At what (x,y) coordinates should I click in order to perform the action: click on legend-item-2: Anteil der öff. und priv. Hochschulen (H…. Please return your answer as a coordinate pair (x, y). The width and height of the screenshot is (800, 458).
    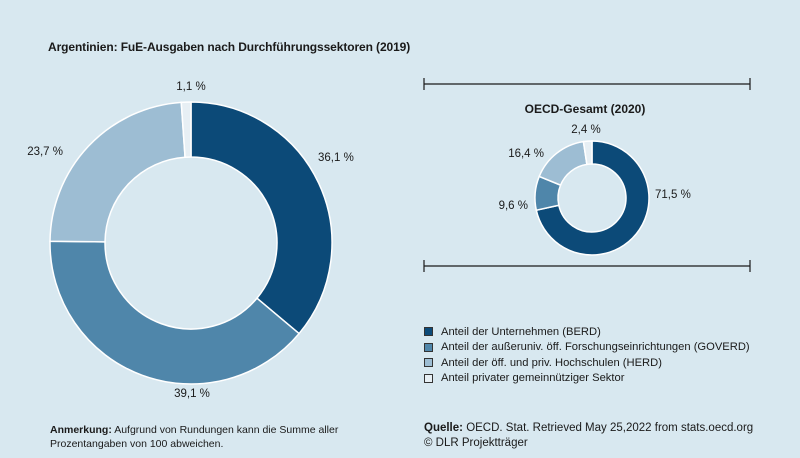
    Looking at the image, I should click on (587, 362).